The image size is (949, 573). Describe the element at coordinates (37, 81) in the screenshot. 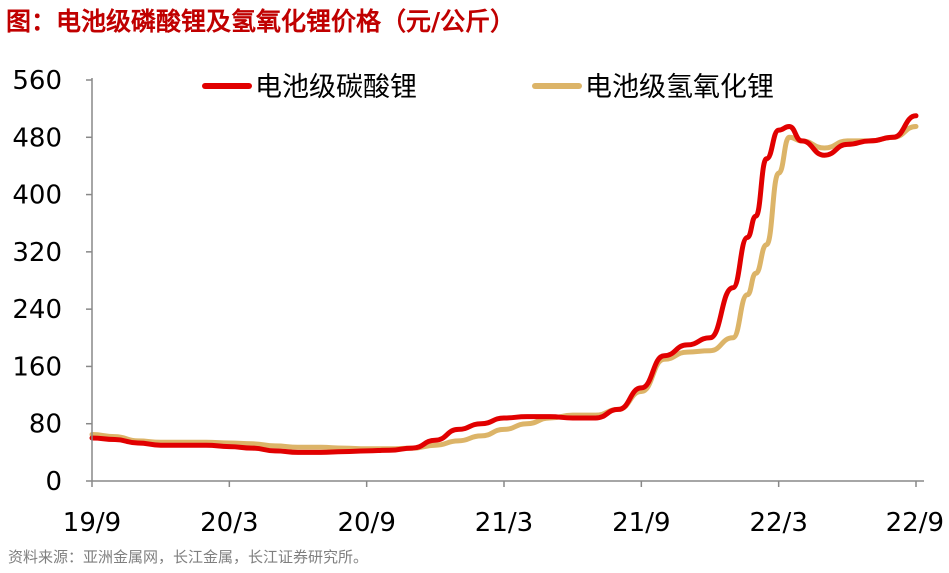

I see `y-tick-label: 560` at that location.